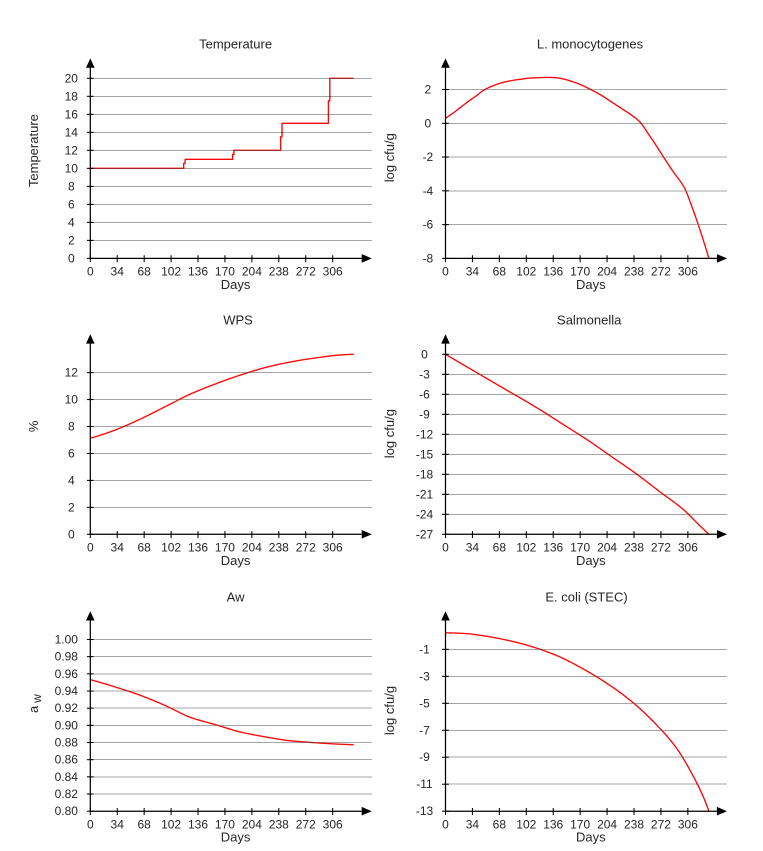 This screenshot has height=851, width=763. I want to click on svg-text: -15, so click(425, 454).